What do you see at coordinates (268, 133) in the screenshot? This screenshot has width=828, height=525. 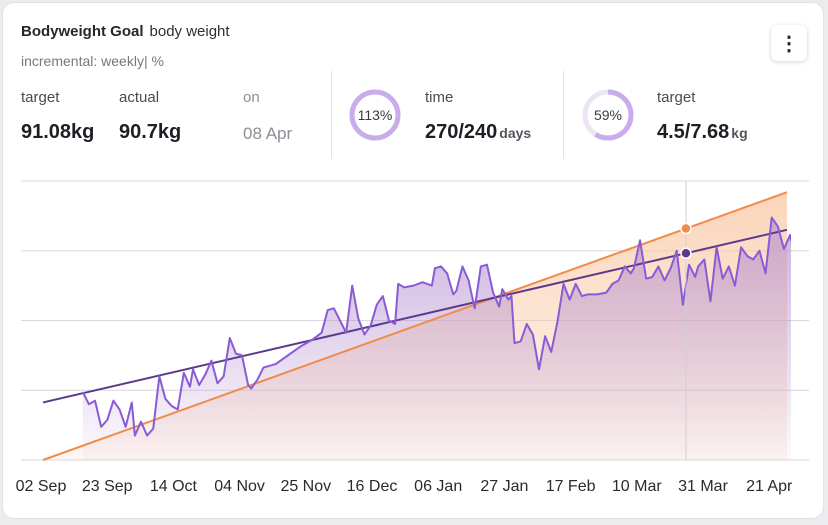 I see `on-value: 08 Apr` at bounding box center [268, 133].